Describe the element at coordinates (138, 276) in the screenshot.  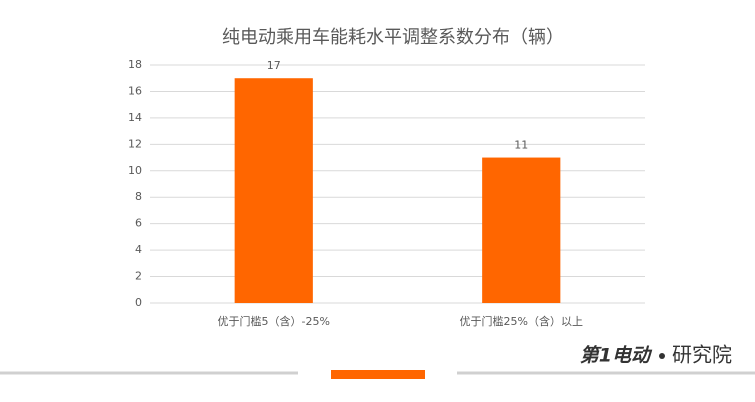
I see `y-tick-label: 2` at that location.